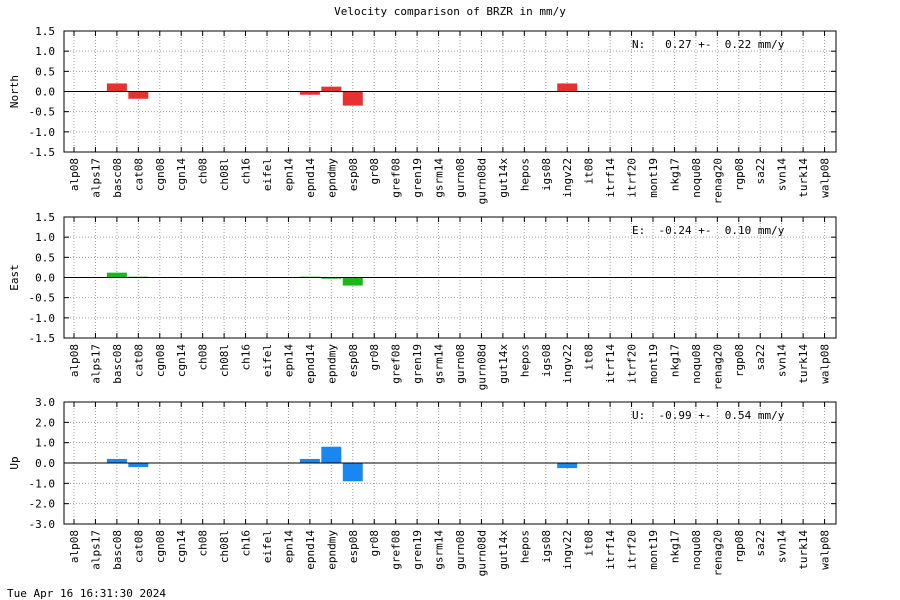 The height and width of the screenshot is (600, 900). I want to click on north-bar-basc08, so click(116, 87).